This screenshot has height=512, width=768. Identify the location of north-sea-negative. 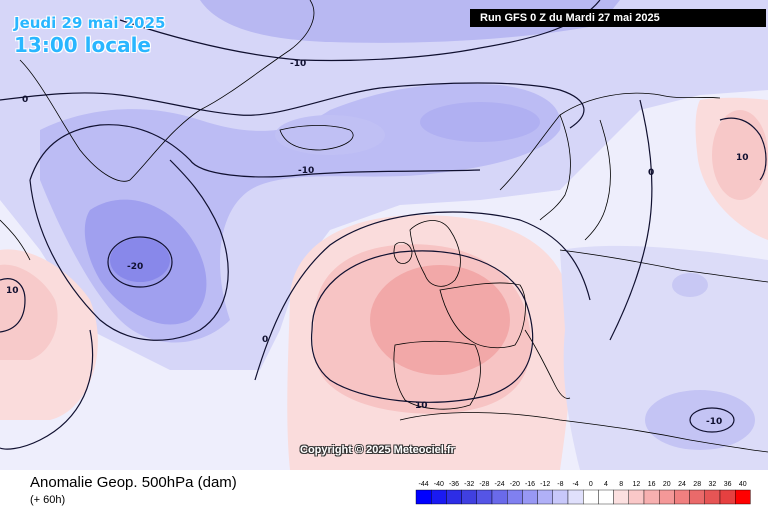
(480, 122).